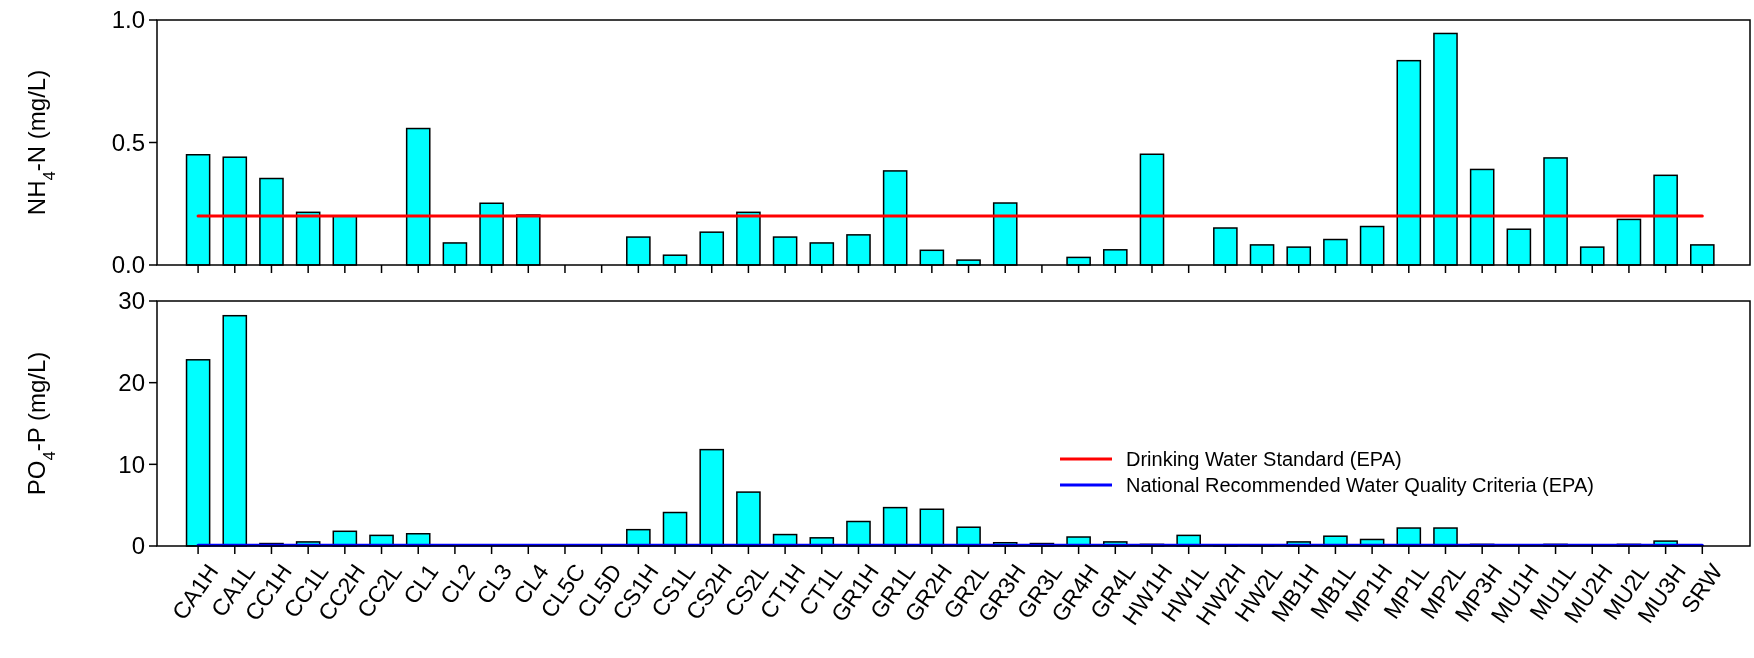 This screenshot has width=1754, height=658. I want to click on y-tick-label: 30, so click(131, 301).